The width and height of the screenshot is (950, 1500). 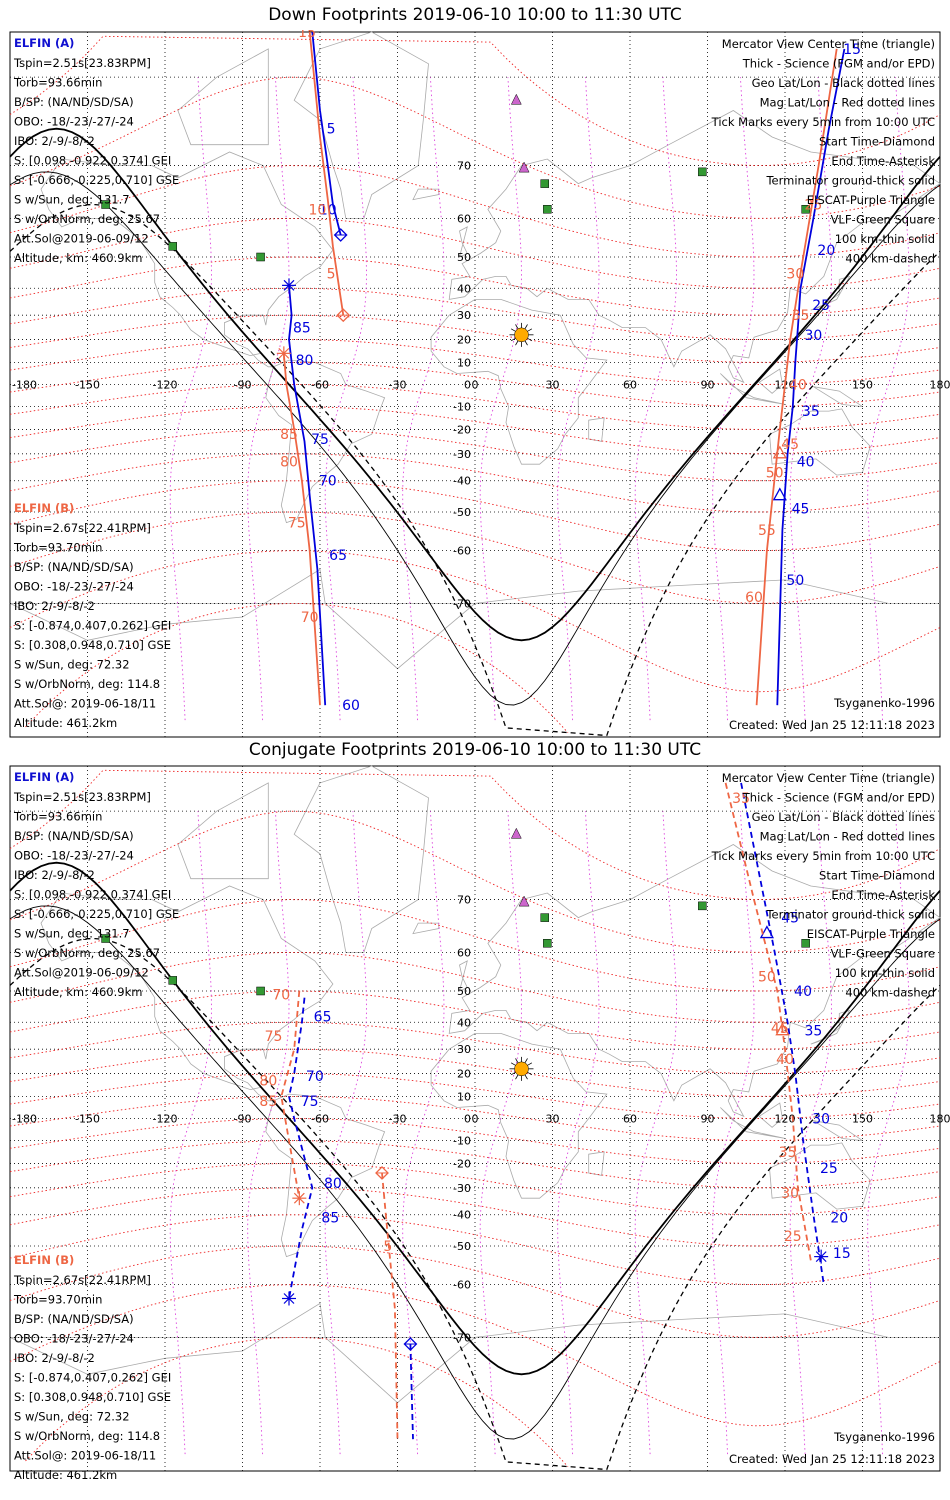 I want to click on legend-entry: Thick - Science (FGM and/or EPD), so click(x=838, y=64).